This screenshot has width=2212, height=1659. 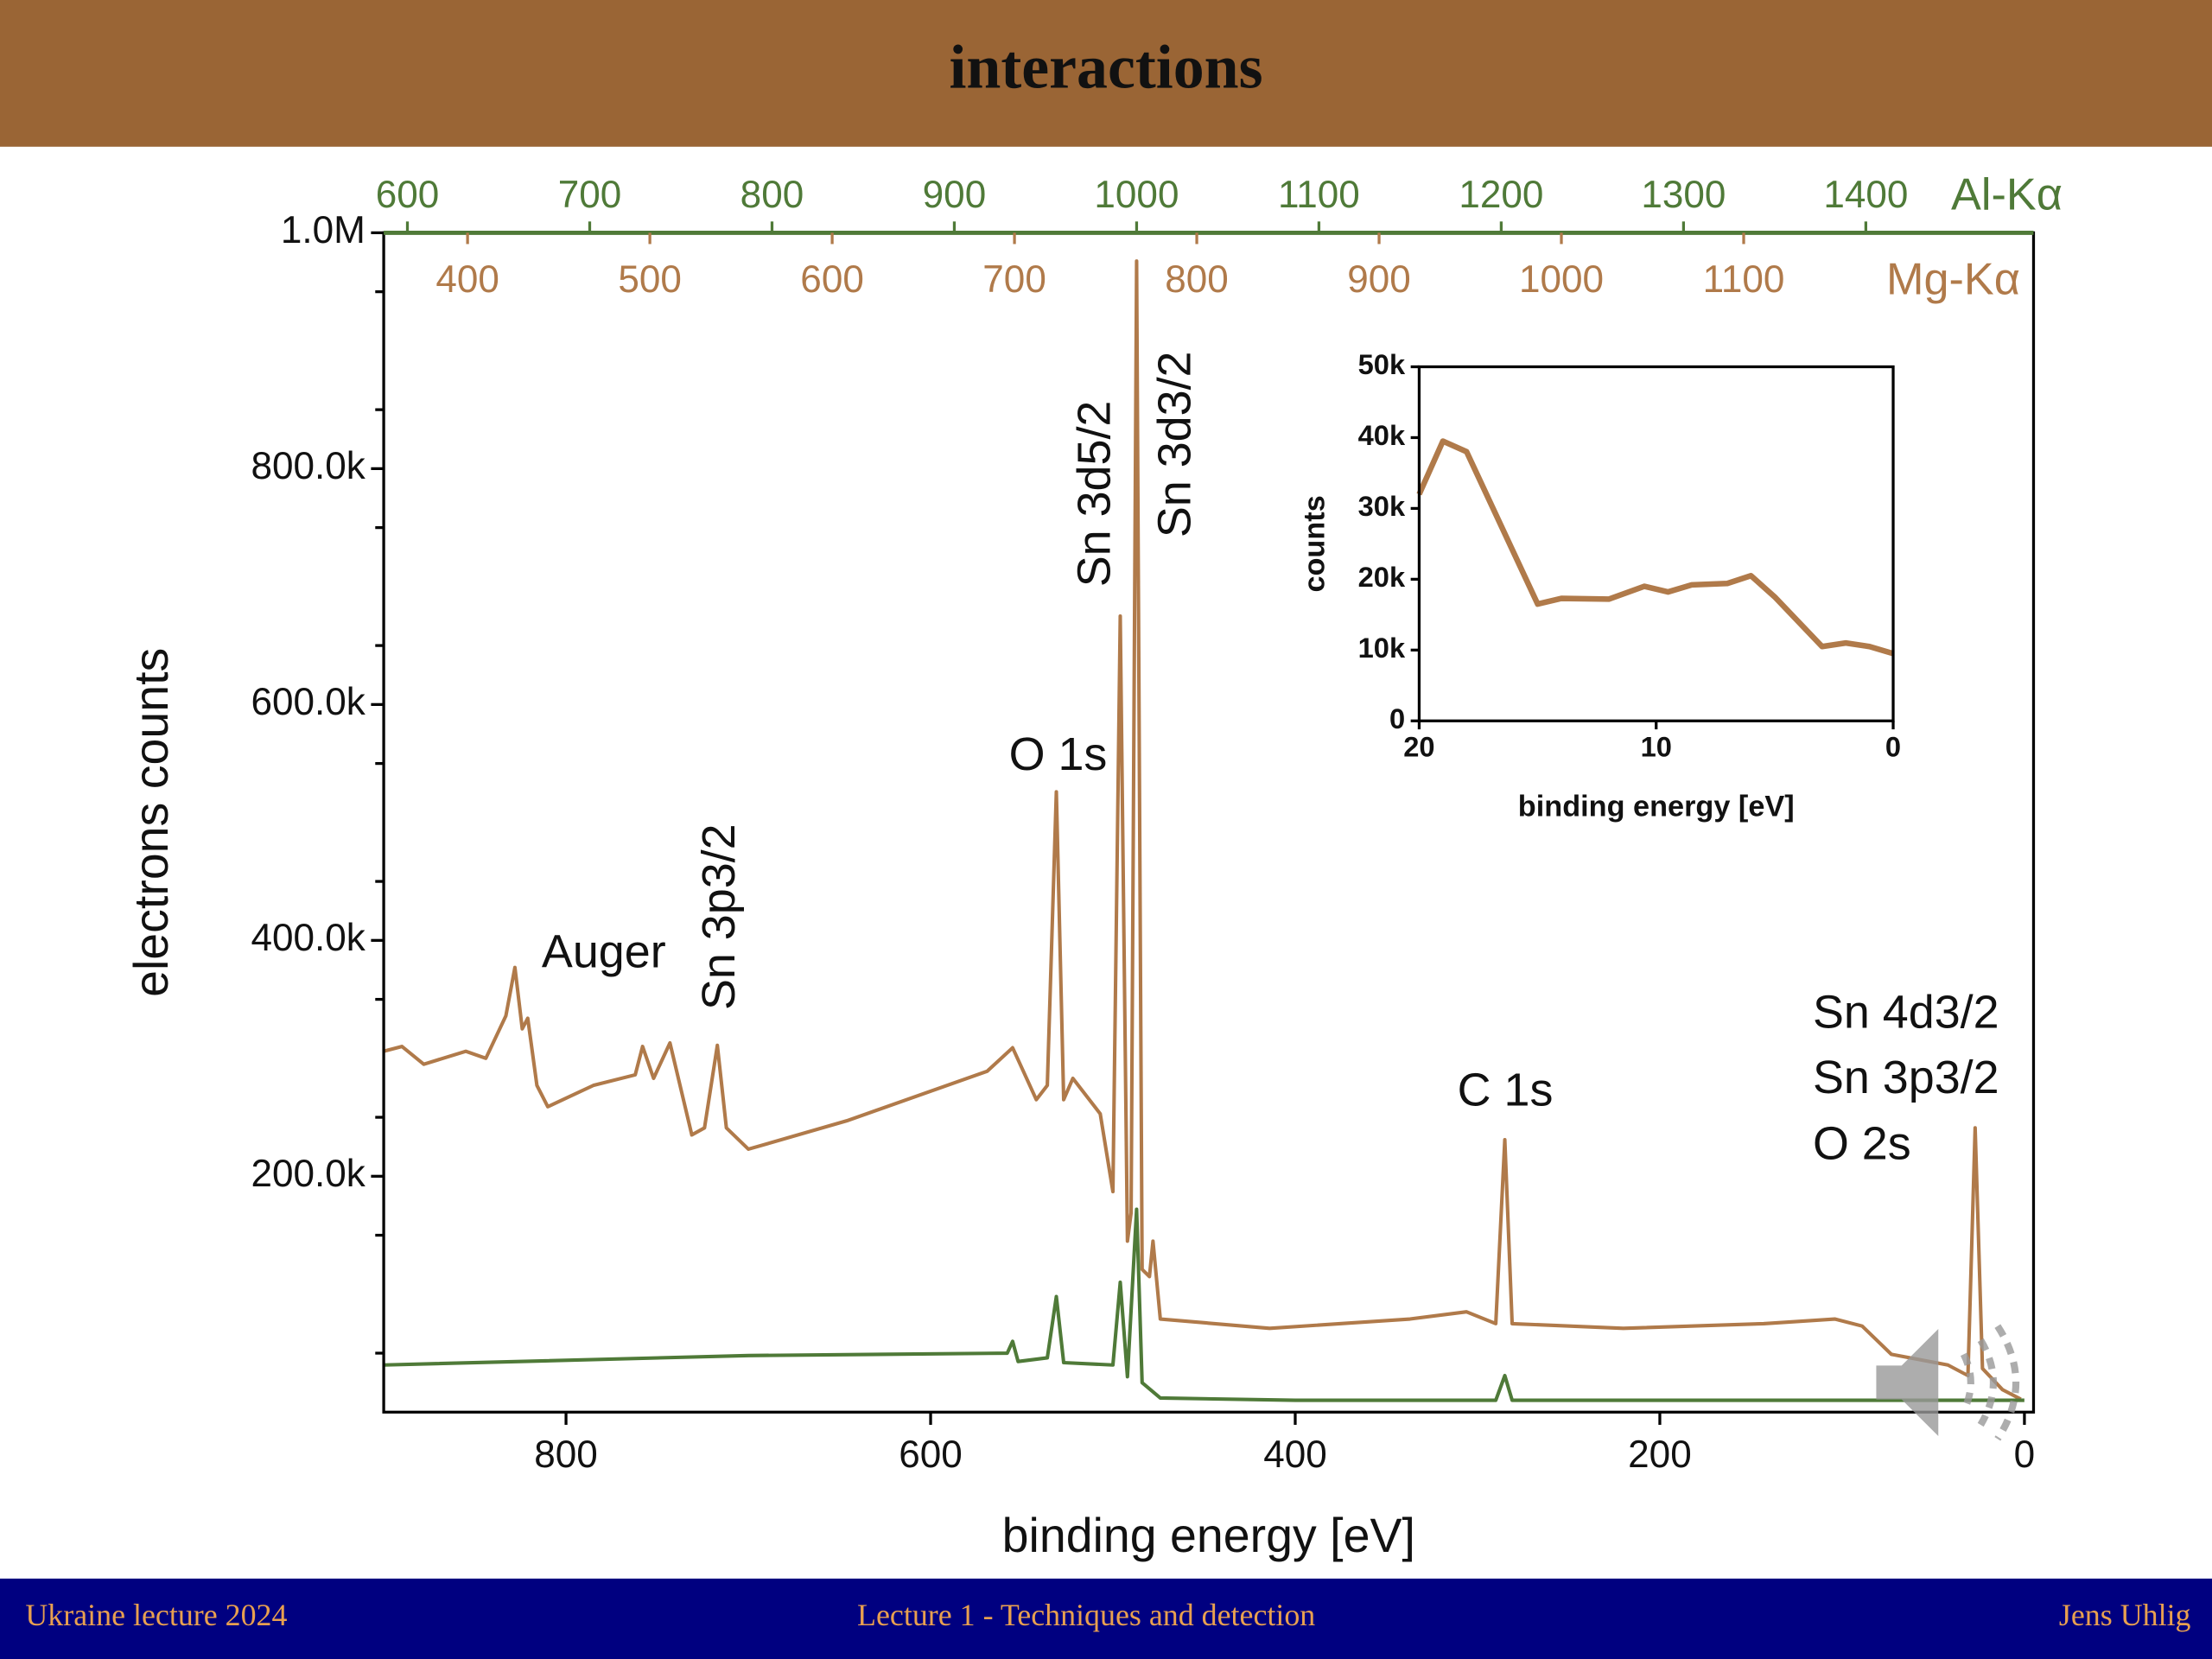 I want to click on y-tick-label: 200.0k, so click(x=308, y=1174).